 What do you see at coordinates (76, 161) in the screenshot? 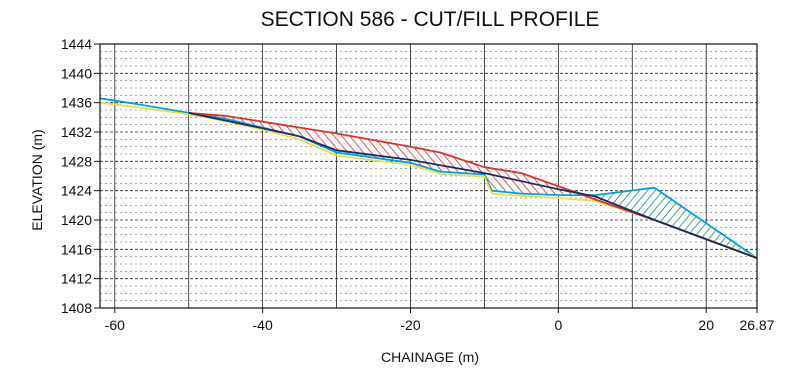
I see `y-tick-label: 1428` at bounding box center [76, 161].